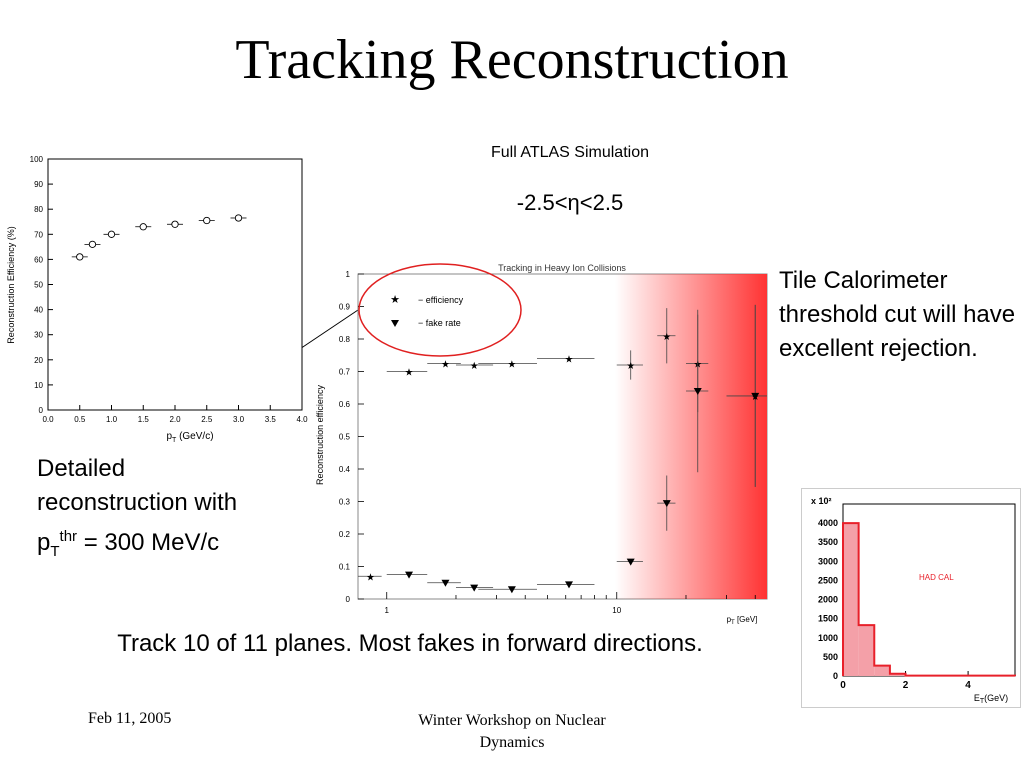 This screenshot has height=768, width=1024. Describe the element at coordinates (345, 534) in the screenshot. I see `heavy-ion-y-tick-label: 0.2` at that location.